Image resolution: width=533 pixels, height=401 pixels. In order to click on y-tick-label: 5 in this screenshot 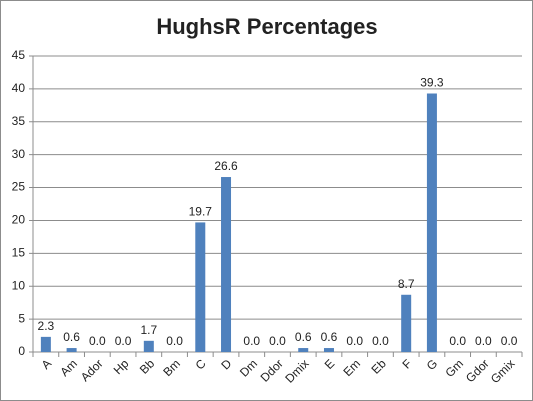, I will do `click(21, 318)`.